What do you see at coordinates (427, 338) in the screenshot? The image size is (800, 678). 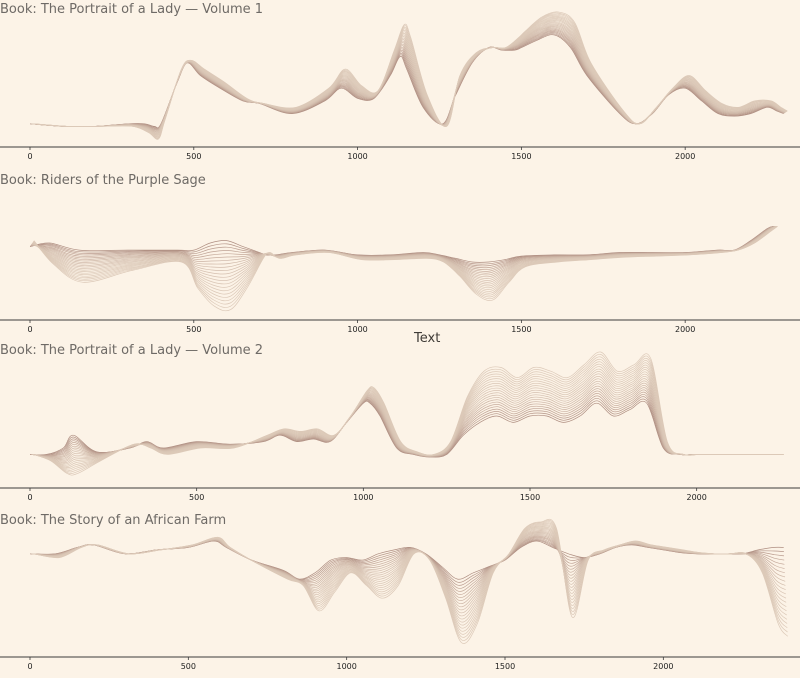 I see `shared-x-axis-label: Text` at bounding box center [427, 338].